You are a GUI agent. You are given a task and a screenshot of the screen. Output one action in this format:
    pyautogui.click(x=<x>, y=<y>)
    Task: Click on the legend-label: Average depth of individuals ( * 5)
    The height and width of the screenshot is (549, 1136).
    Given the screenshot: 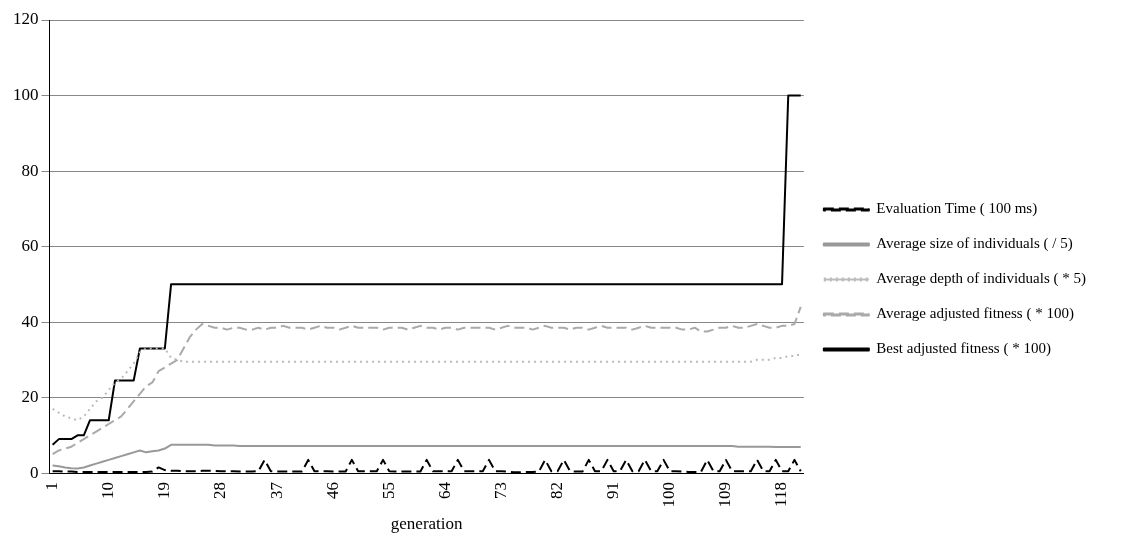 What is the action you would take?
    pyautogui.click(x=981, y=279)
    